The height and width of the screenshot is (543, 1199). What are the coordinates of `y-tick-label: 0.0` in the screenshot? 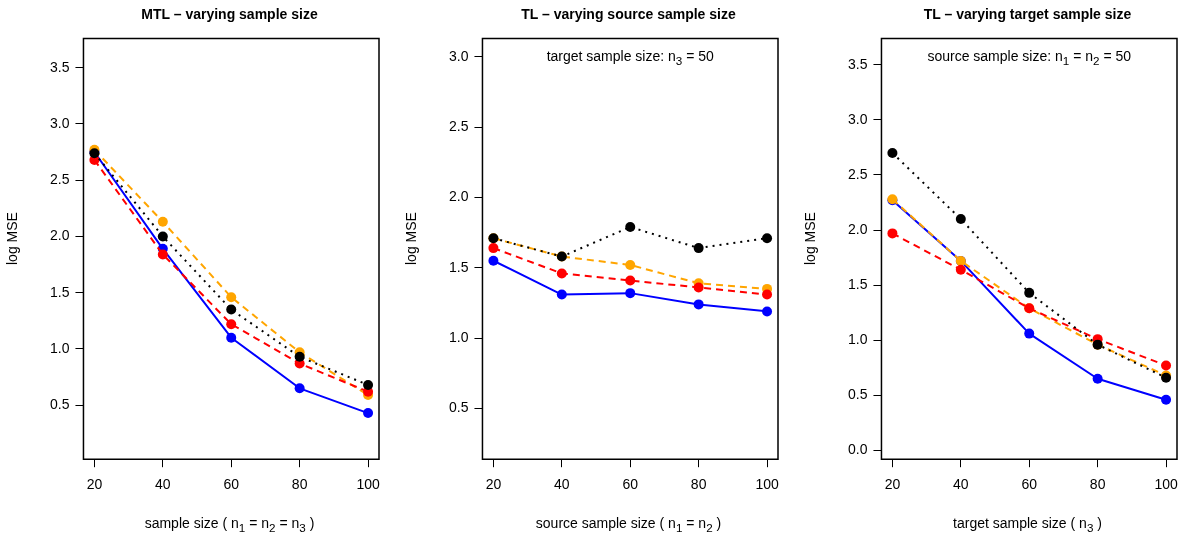 It's located at (857, 449).